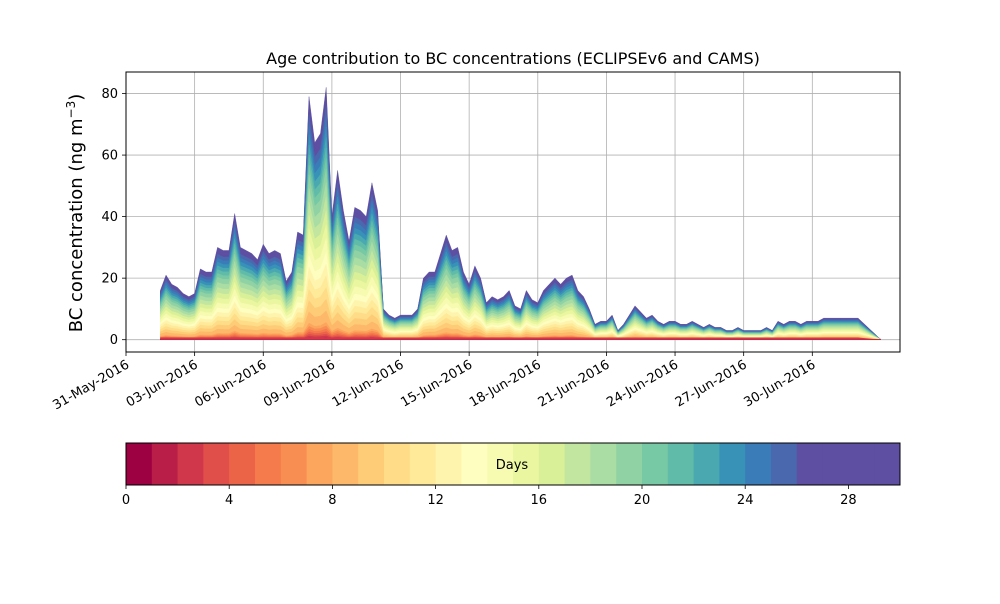  What do you see at coordinates (435, 500) in the screenshot?
I see `colorbar-tick-label: 12` at bounding box center [435, 500].